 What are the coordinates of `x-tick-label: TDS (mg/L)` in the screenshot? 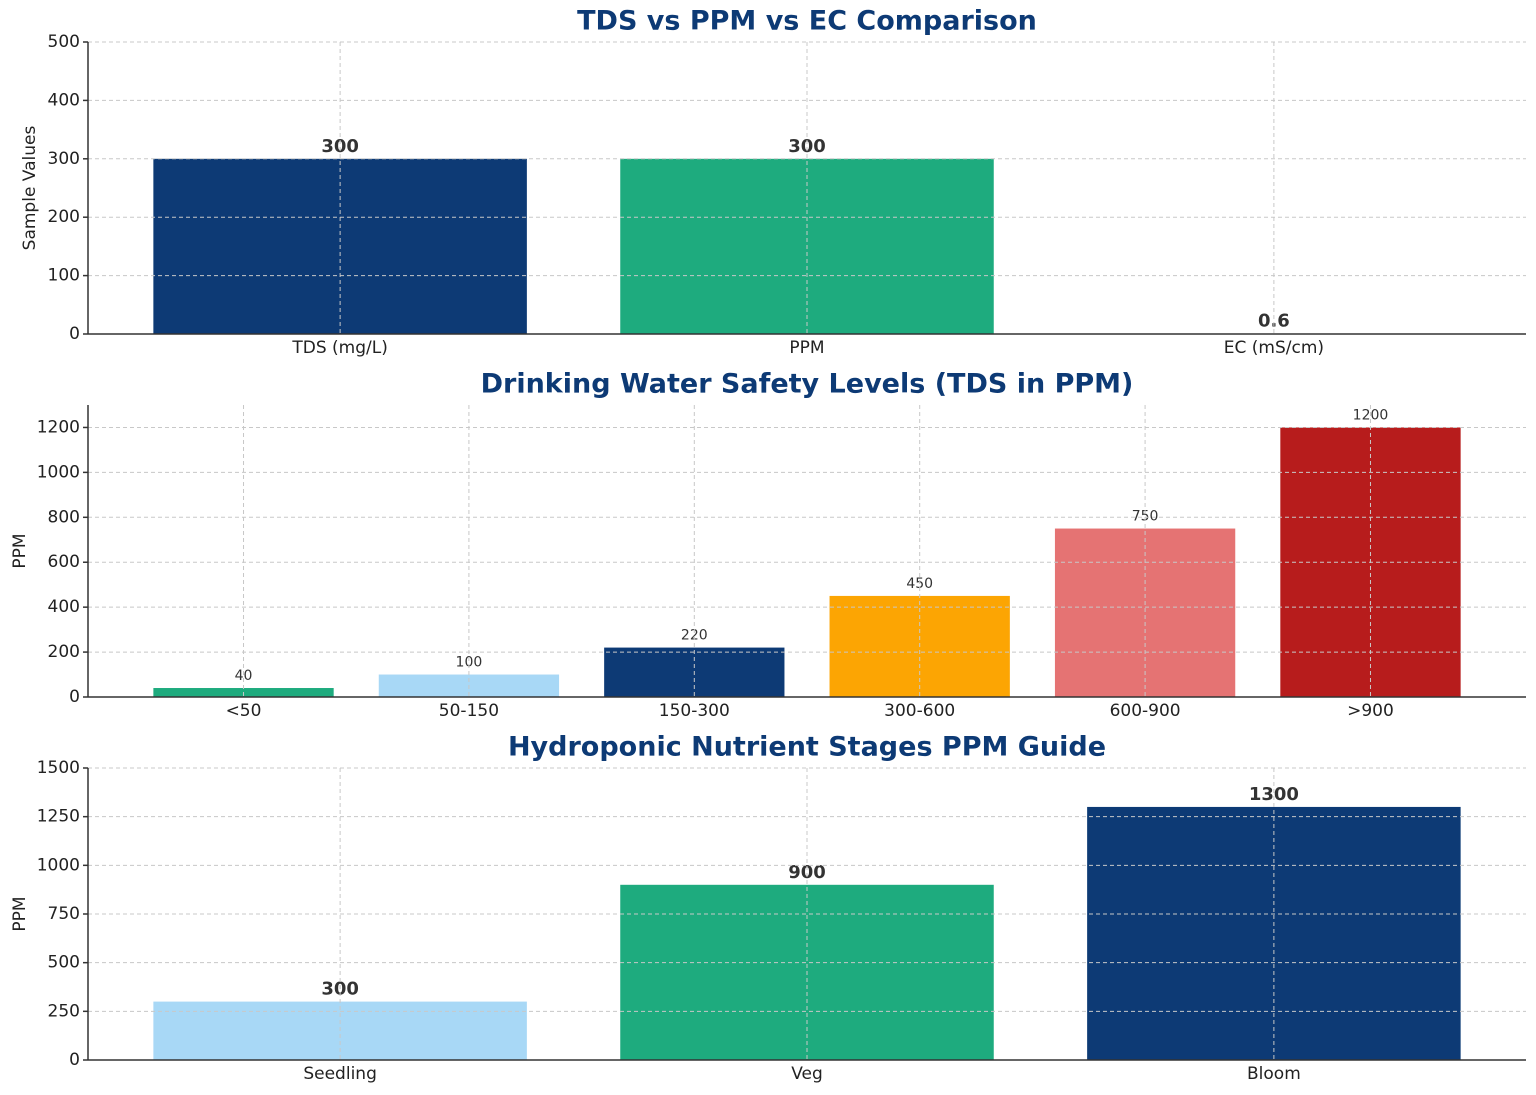 It's located at (339, 348).